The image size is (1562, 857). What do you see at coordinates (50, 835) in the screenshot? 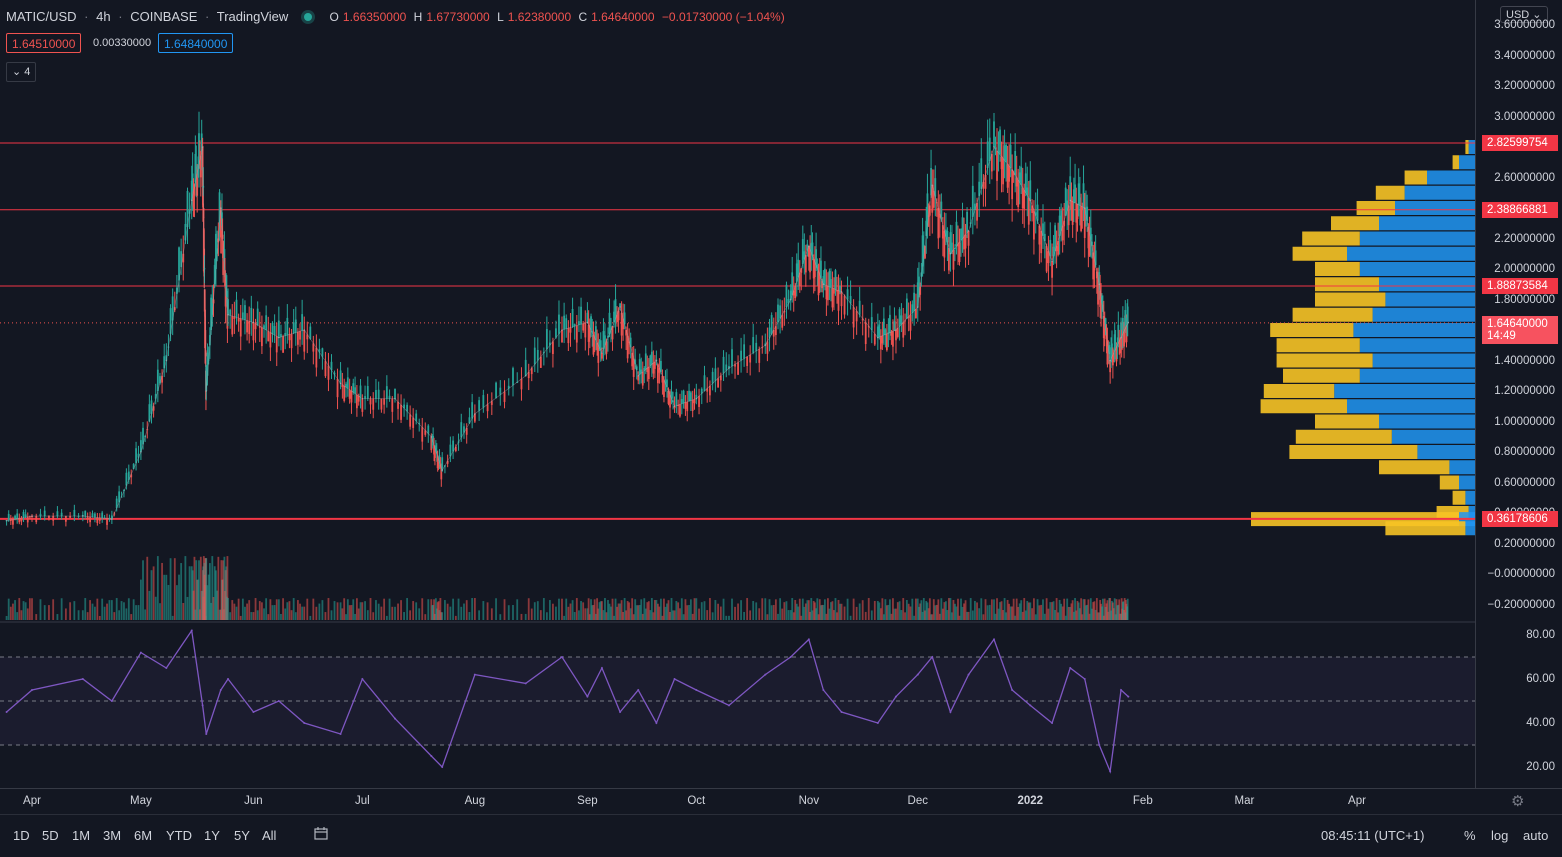
I see `range-button-5d: 5D` at bounding box center [50, 835].